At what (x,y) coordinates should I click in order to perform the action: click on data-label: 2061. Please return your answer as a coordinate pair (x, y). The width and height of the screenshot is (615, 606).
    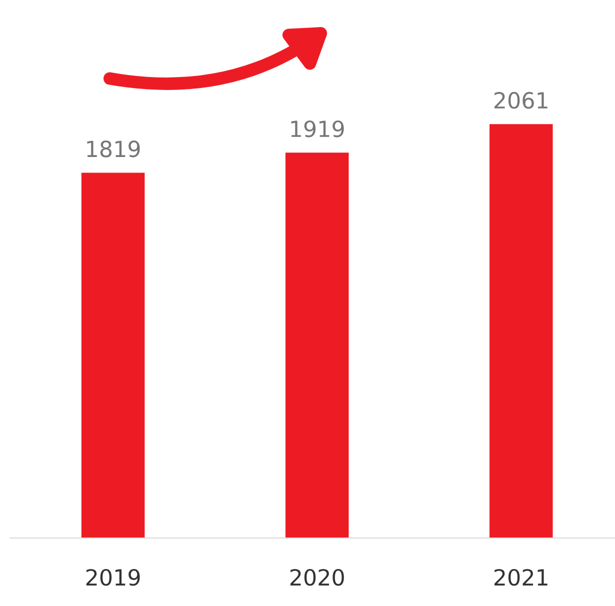
    Looking at the image, I should click on (521, 100).